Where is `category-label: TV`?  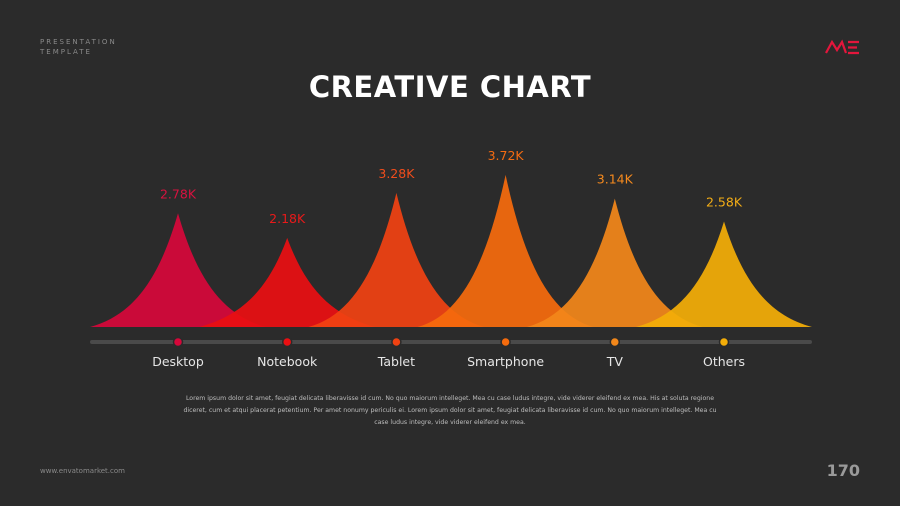
category-label: TV is located at coordinates (615, 361).